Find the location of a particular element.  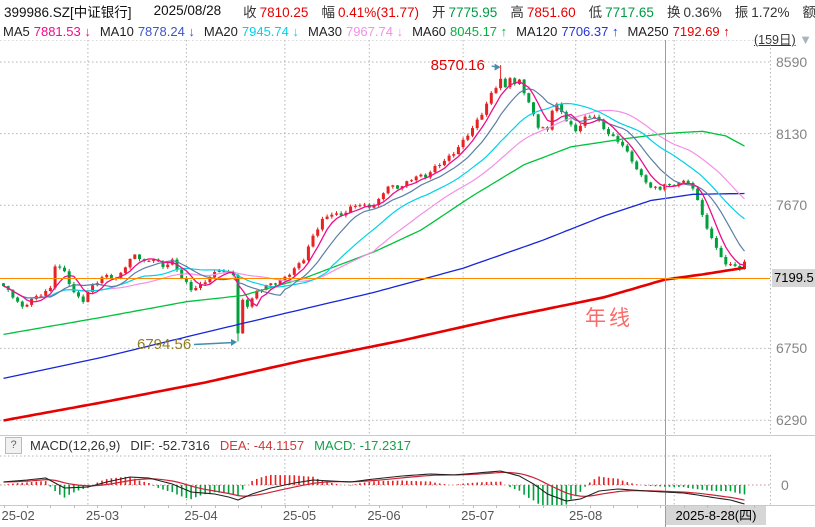

y-axis-tick: 8590 is located at coordinates (792, 62).